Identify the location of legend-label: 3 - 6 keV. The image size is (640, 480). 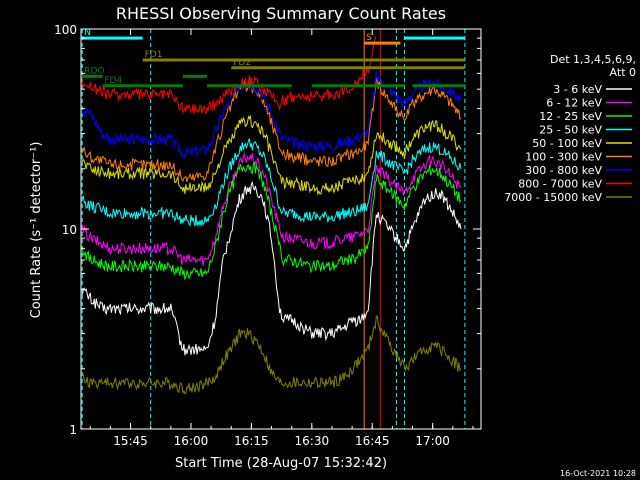
(577, 89).